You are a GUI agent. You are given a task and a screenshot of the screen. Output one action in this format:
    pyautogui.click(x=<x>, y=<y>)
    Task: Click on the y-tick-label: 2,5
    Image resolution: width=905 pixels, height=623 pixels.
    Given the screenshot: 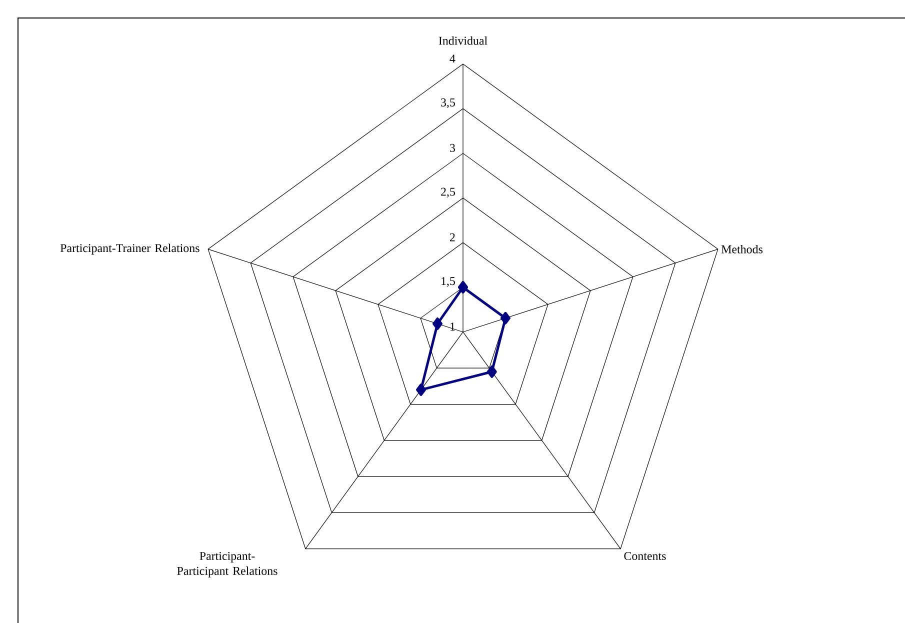 What is the action you would take?
    pyautogui.click(x=448, y=193)
    